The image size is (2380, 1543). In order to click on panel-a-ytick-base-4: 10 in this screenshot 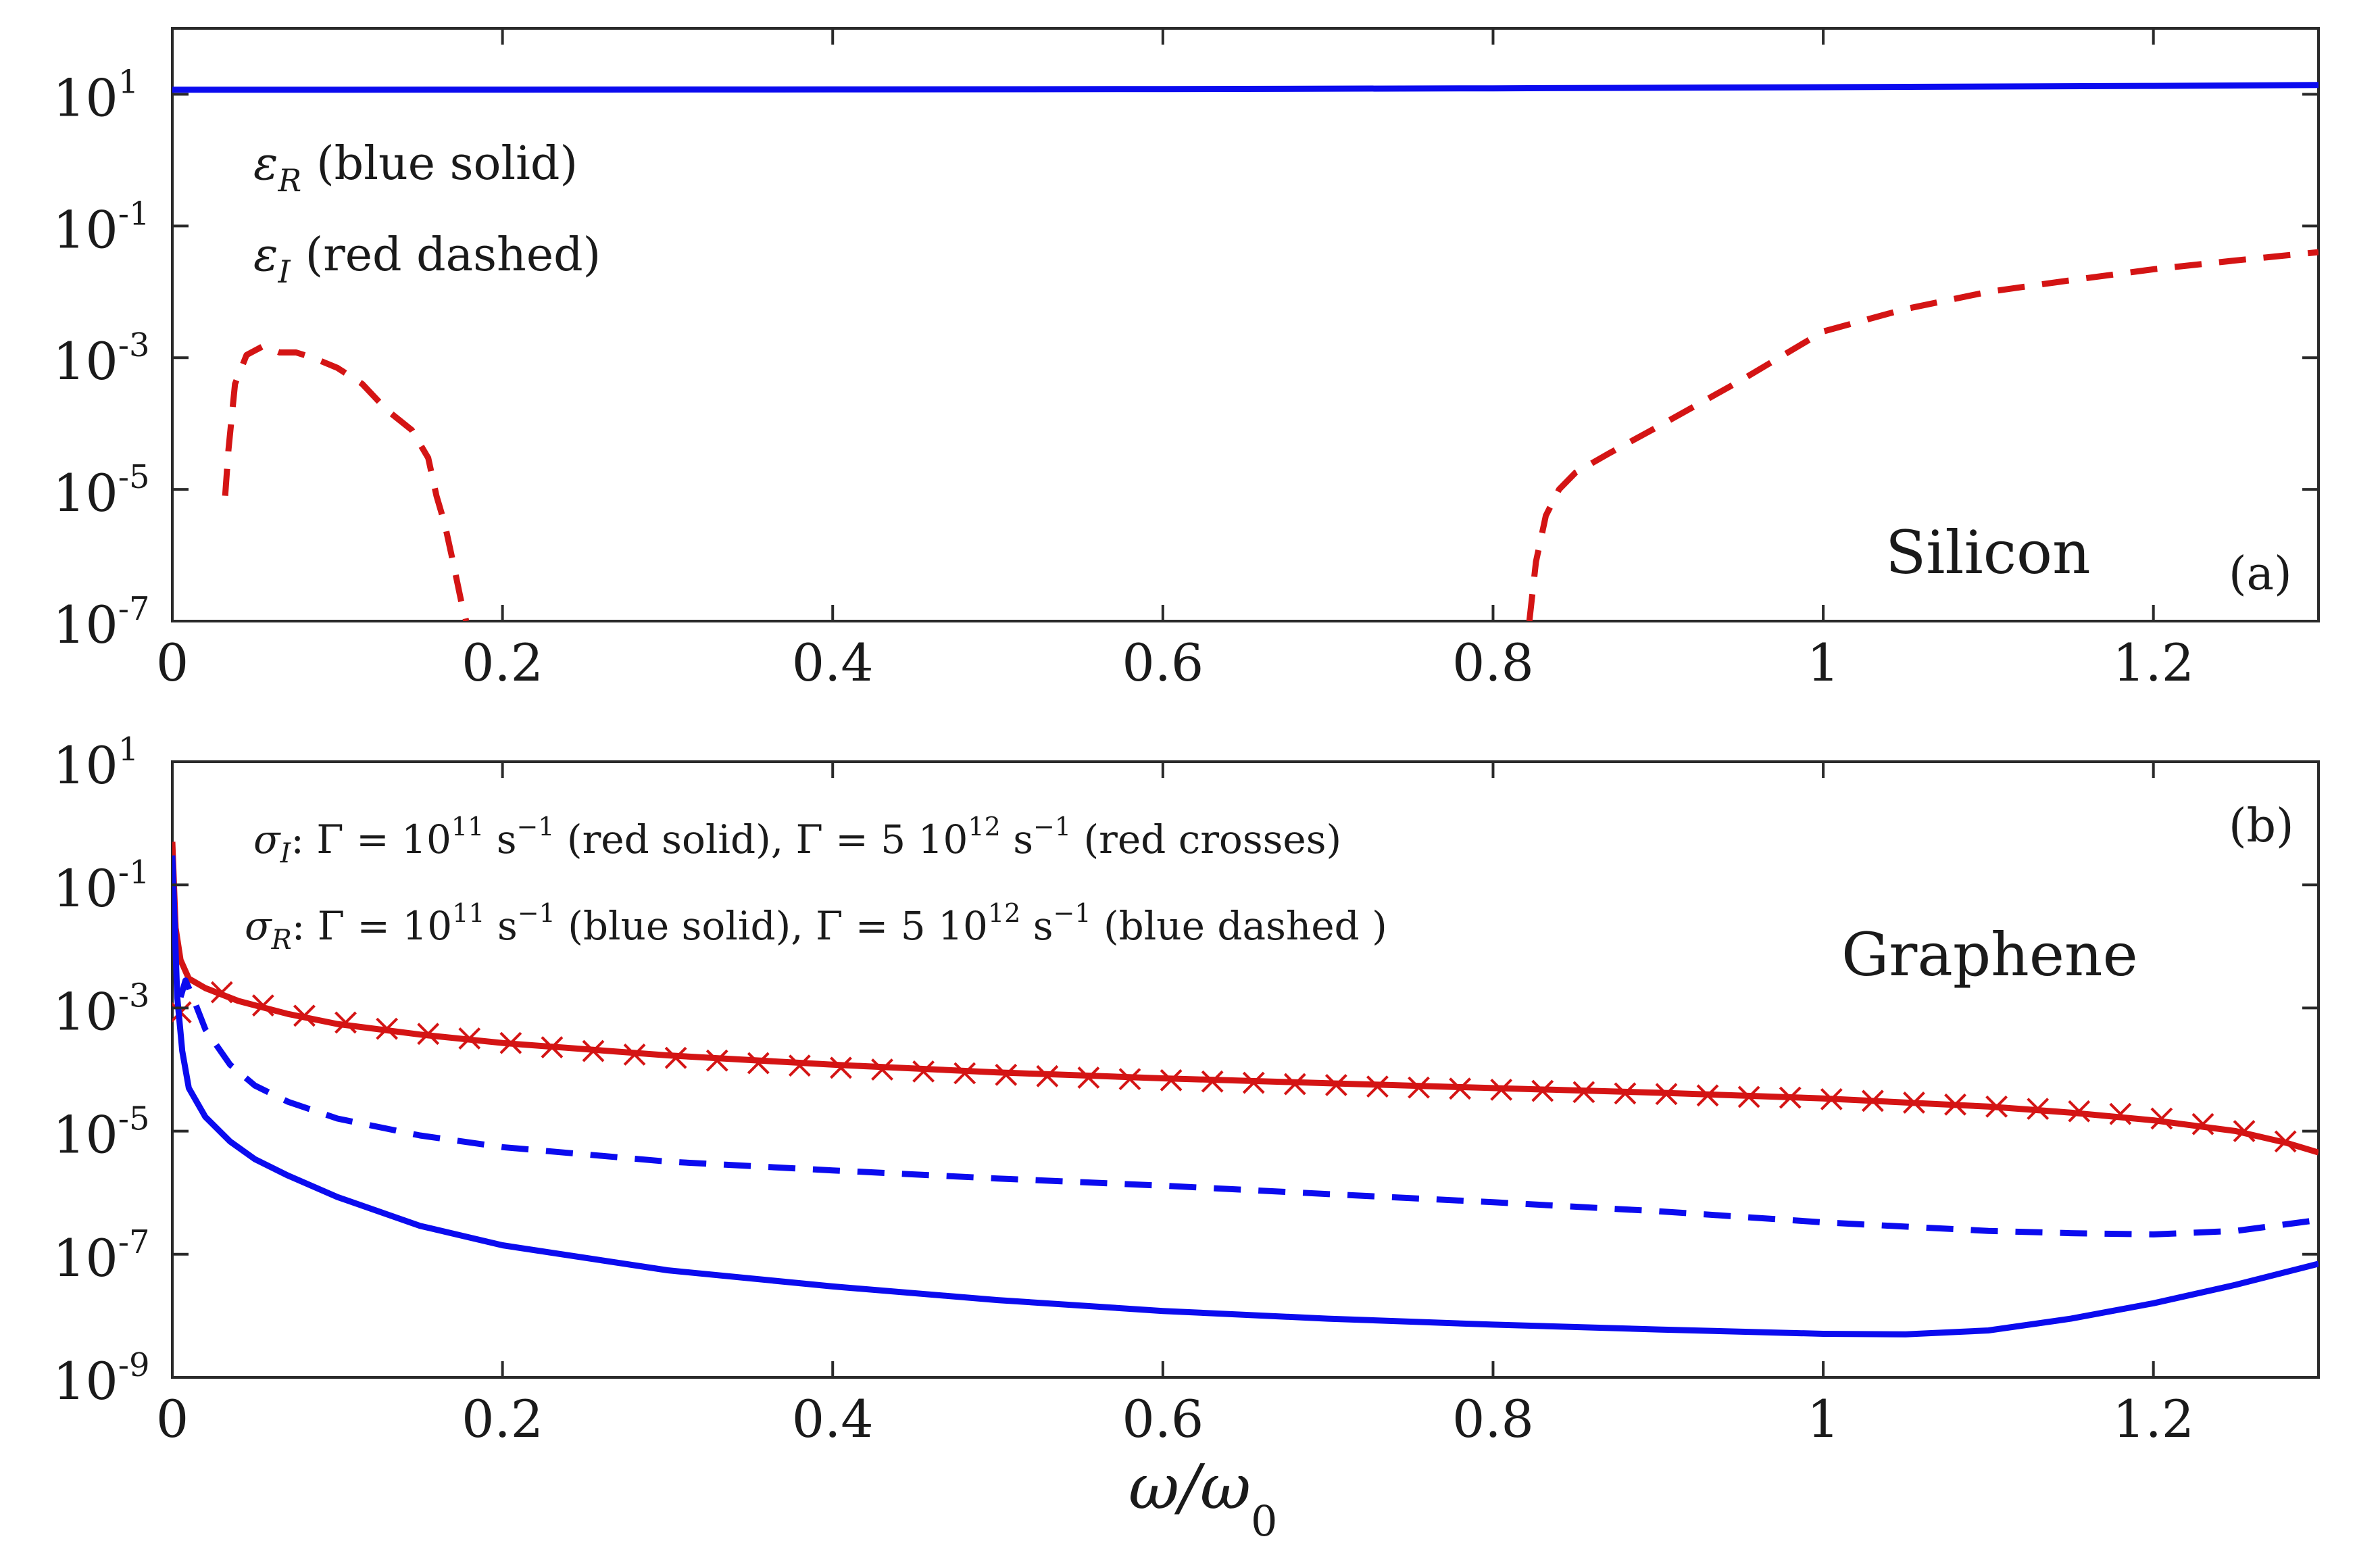, I will do `click(85, 625)`.